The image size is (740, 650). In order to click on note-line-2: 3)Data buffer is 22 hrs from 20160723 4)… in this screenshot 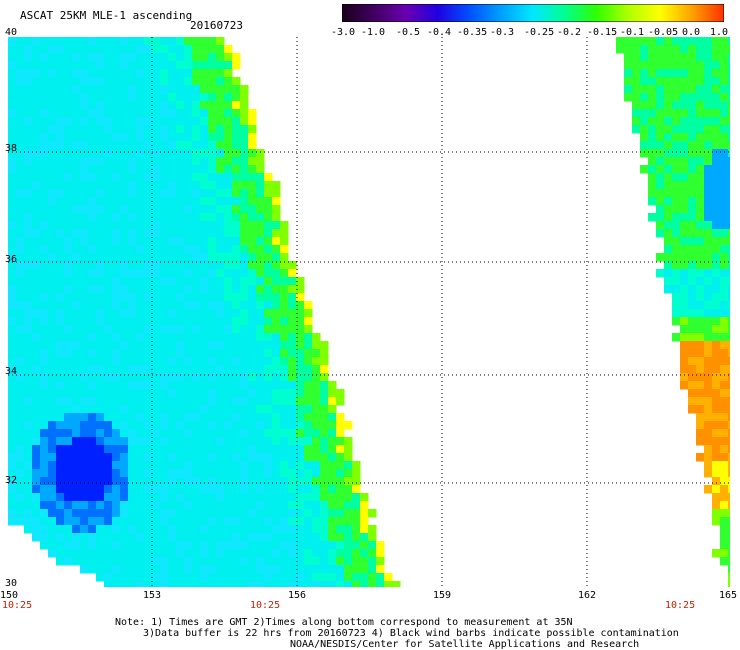, I will do `click(411, 633)`.